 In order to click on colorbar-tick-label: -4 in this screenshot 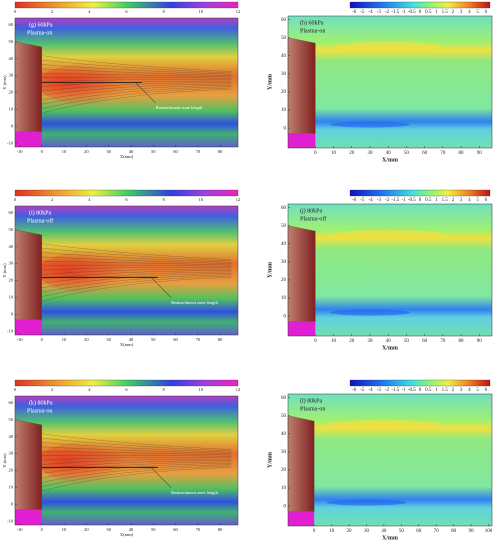, I will do `click(371, 390)`.